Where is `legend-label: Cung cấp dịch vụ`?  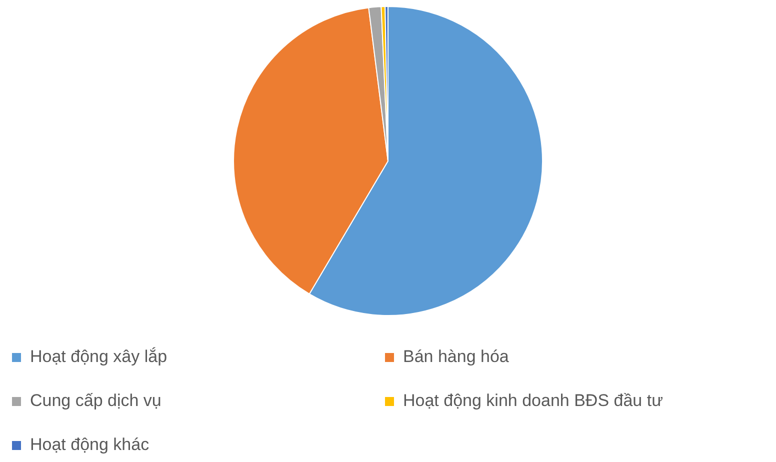 legend-label: Cung cấp dịch vụ is located at coordinates (96, 401).